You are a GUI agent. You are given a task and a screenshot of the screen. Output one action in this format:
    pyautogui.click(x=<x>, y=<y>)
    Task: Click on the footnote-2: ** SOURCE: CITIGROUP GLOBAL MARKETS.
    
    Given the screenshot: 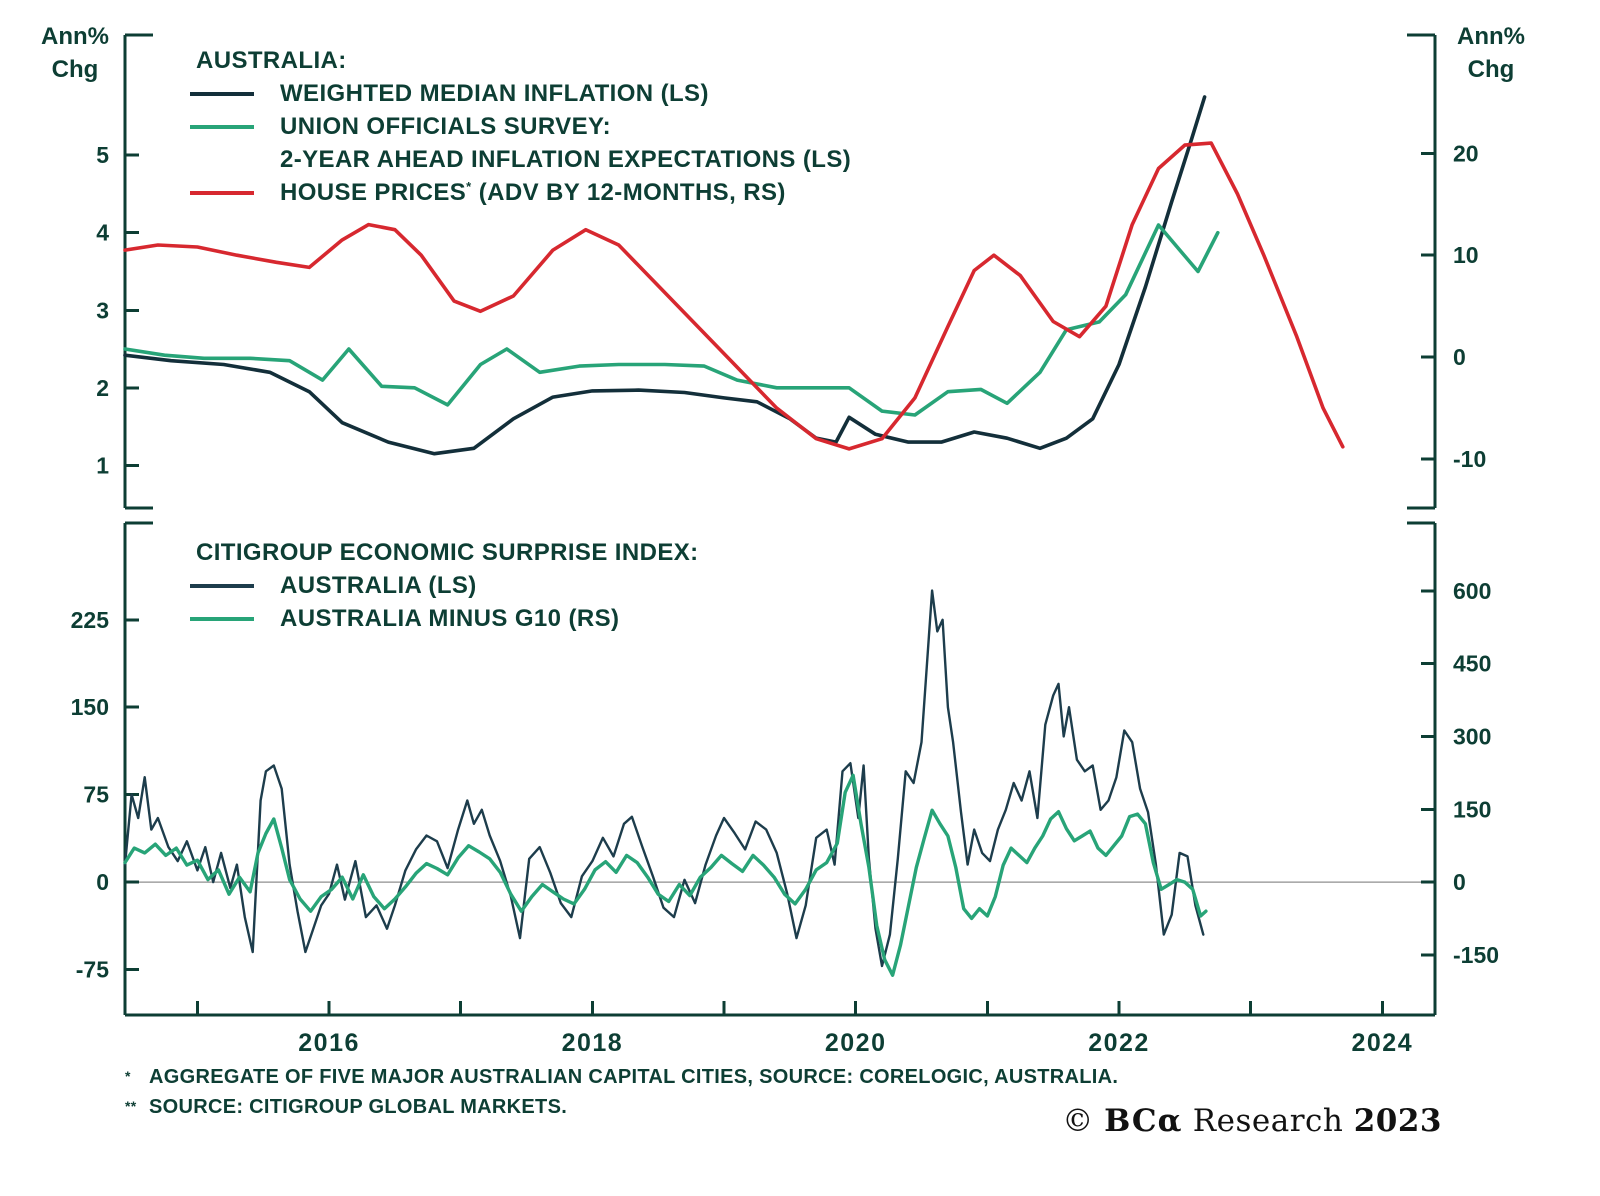 What is the action you would take?
    pyautogui.click(x=621, y=1107)
    